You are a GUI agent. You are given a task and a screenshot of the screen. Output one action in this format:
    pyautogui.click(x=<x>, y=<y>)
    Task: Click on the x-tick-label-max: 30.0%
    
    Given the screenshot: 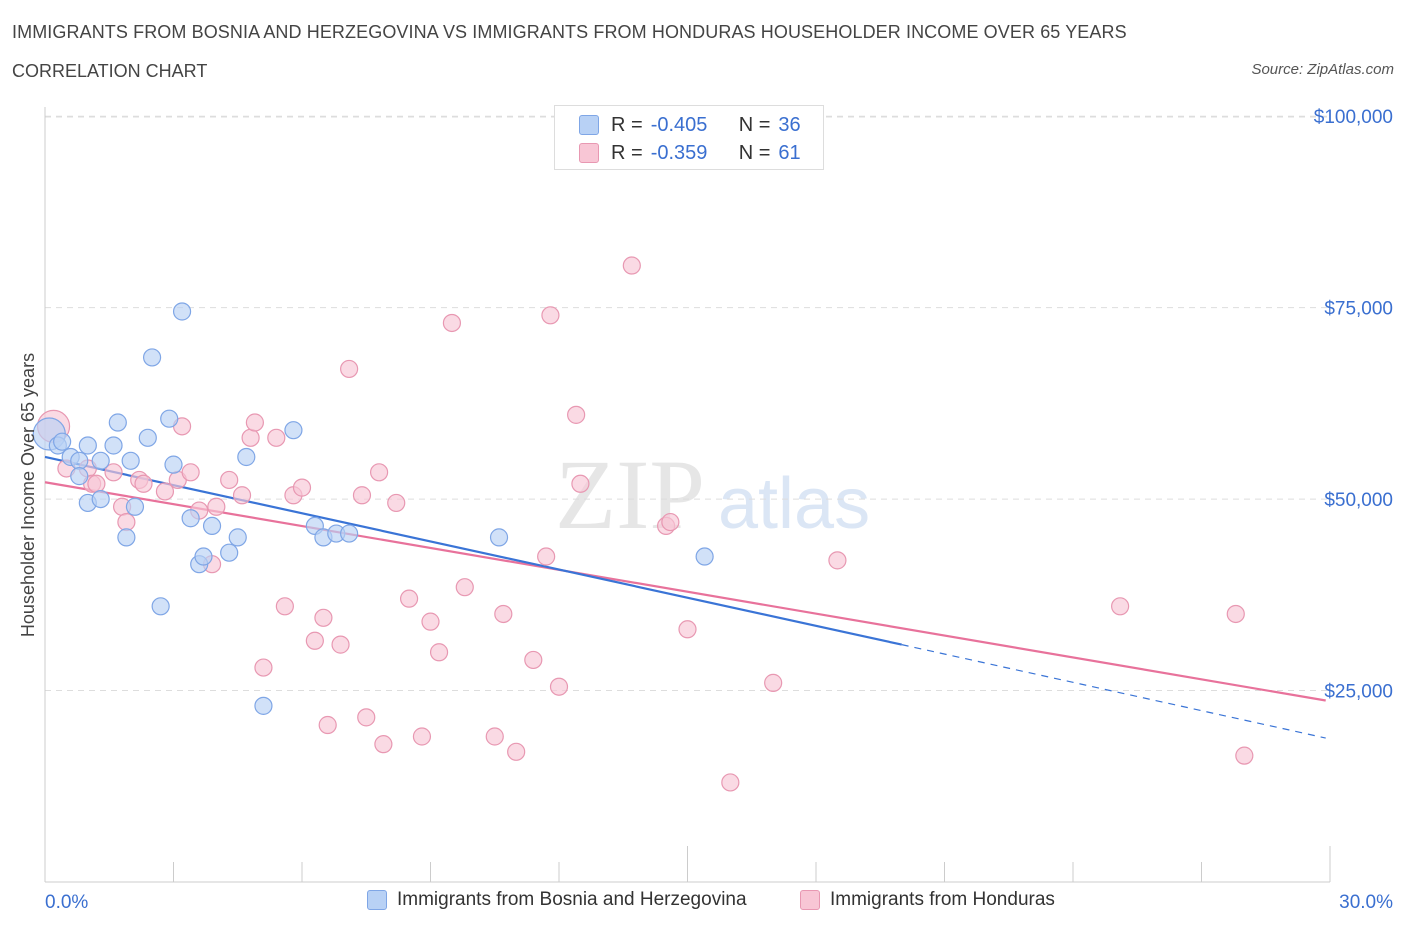 What is the action you would take?
    pyautogui.click(x=1366, y=902)
    